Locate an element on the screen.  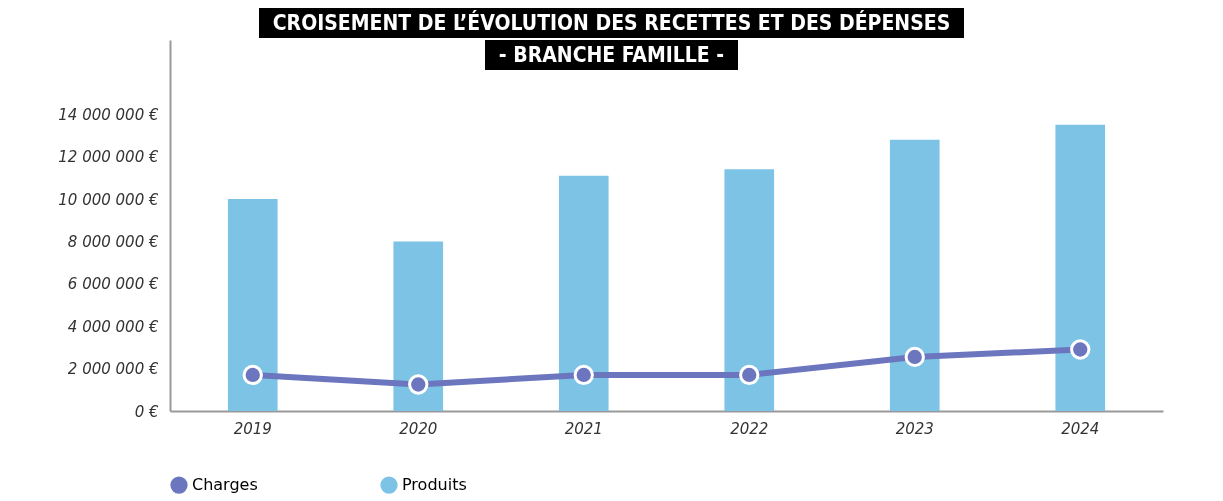
y-tick-label: 6 000 000 € is located at coordinates (113, 284).